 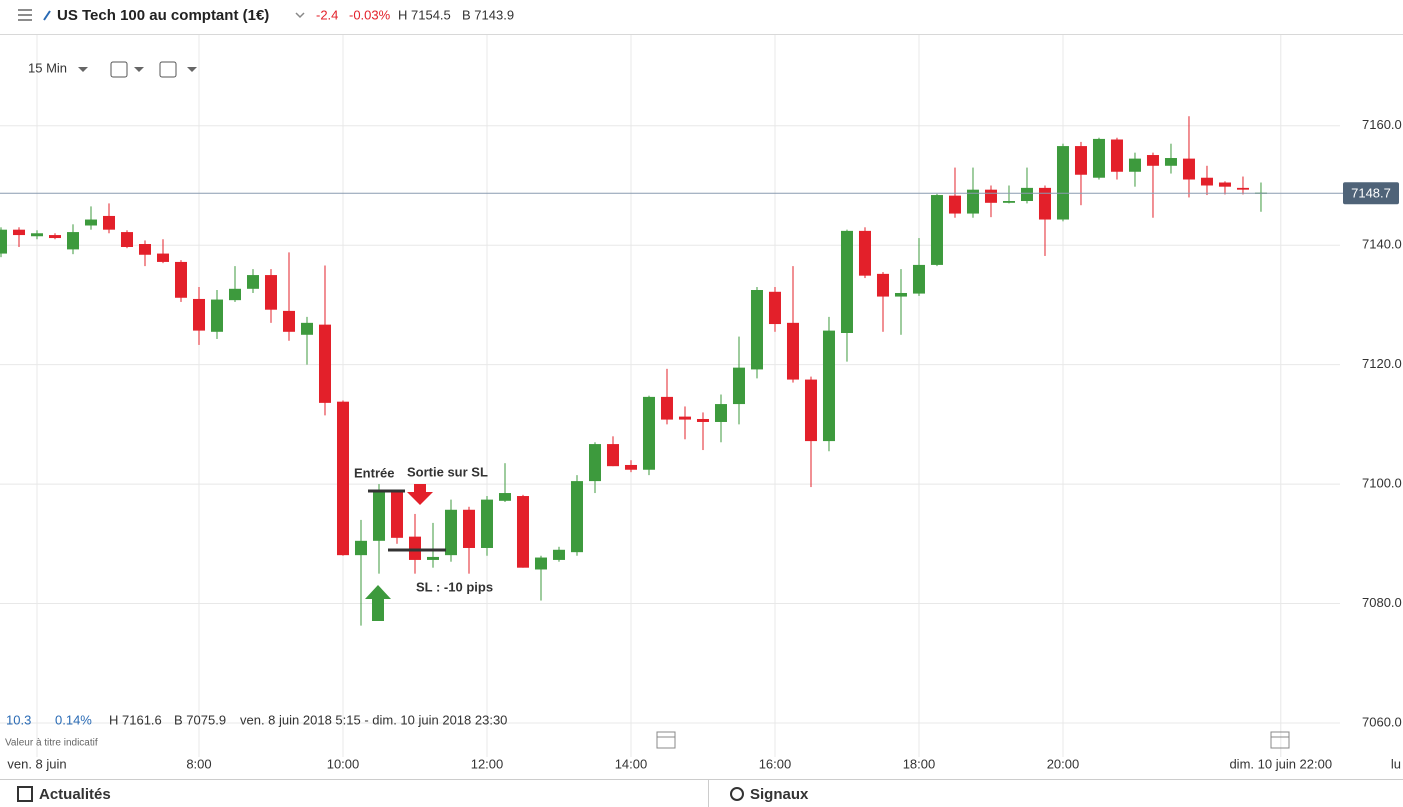 What do you see at coordinates (1382, 483) in the screenshot?
I see `y-tick-label: 7100.0` at bounding box center [1382, 483].